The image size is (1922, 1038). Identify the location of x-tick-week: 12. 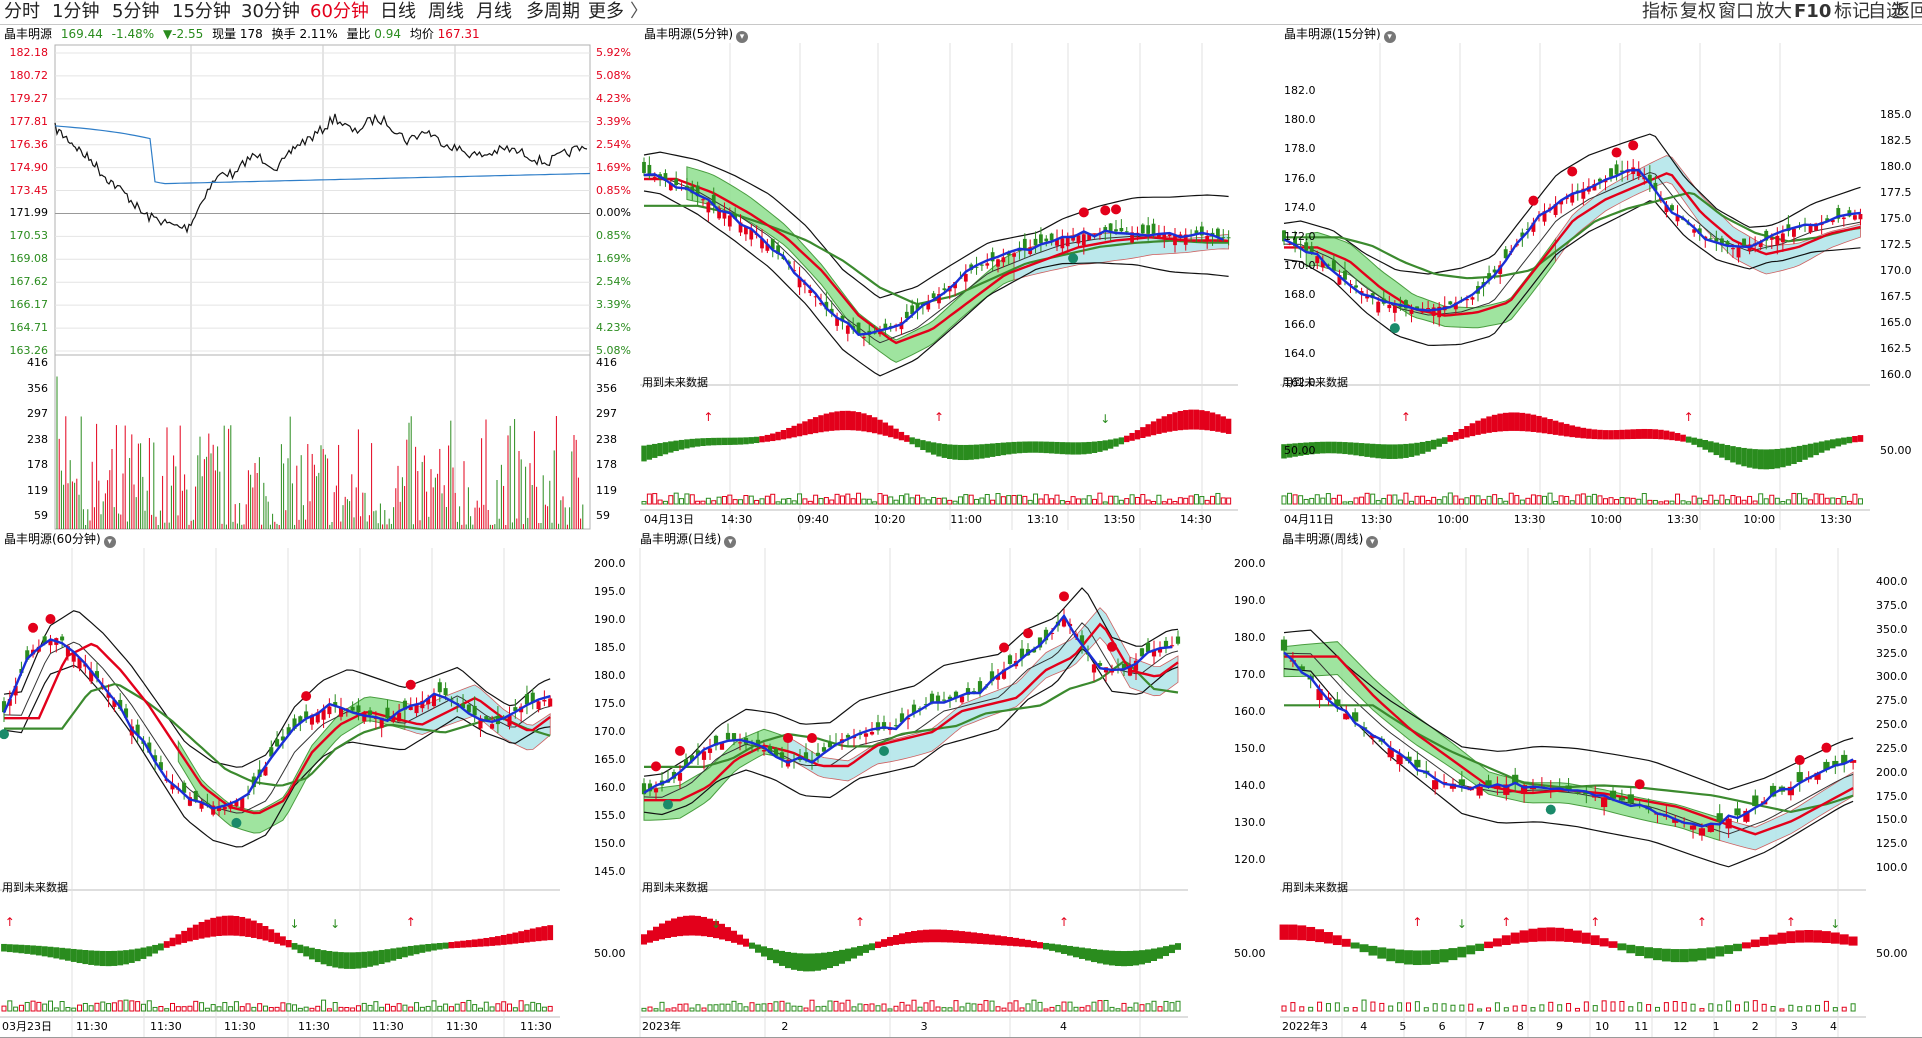
(1680, 1026).